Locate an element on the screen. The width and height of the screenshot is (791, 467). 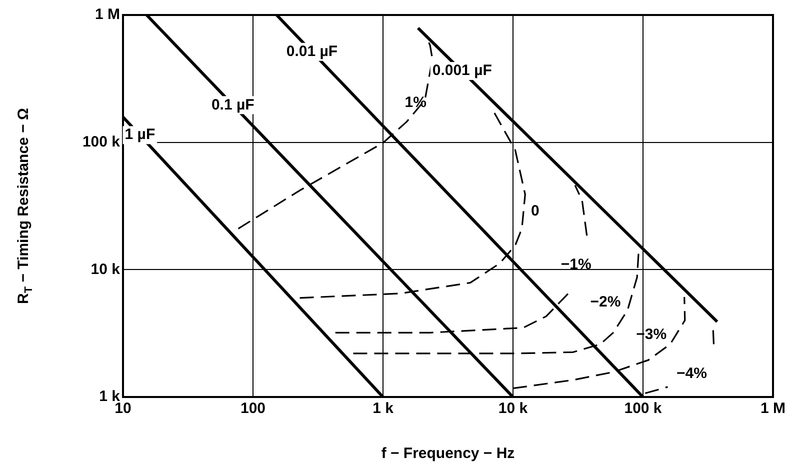
x-tick-label: 100 is located at coordinates (253, 409).